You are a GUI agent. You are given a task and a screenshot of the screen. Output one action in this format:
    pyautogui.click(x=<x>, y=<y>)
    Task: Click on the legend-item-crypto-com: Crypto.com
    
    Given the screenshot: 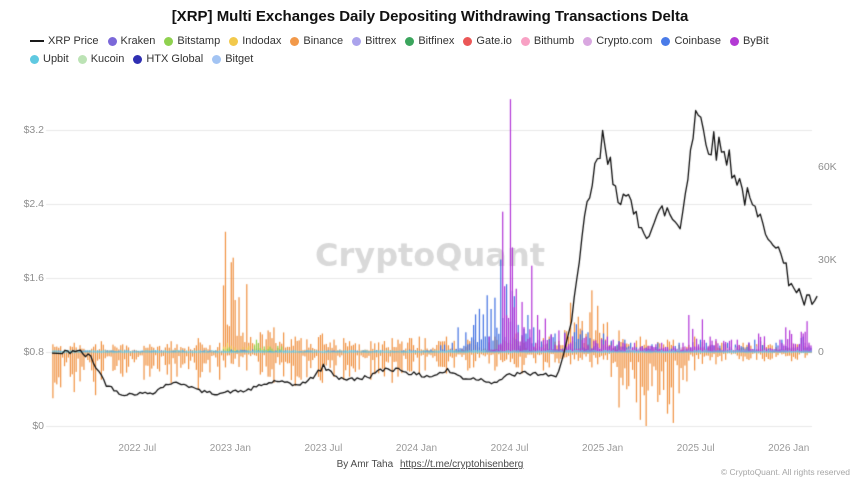 What is the action you would take?
    pyautogui.click(x=617, y=41)
    